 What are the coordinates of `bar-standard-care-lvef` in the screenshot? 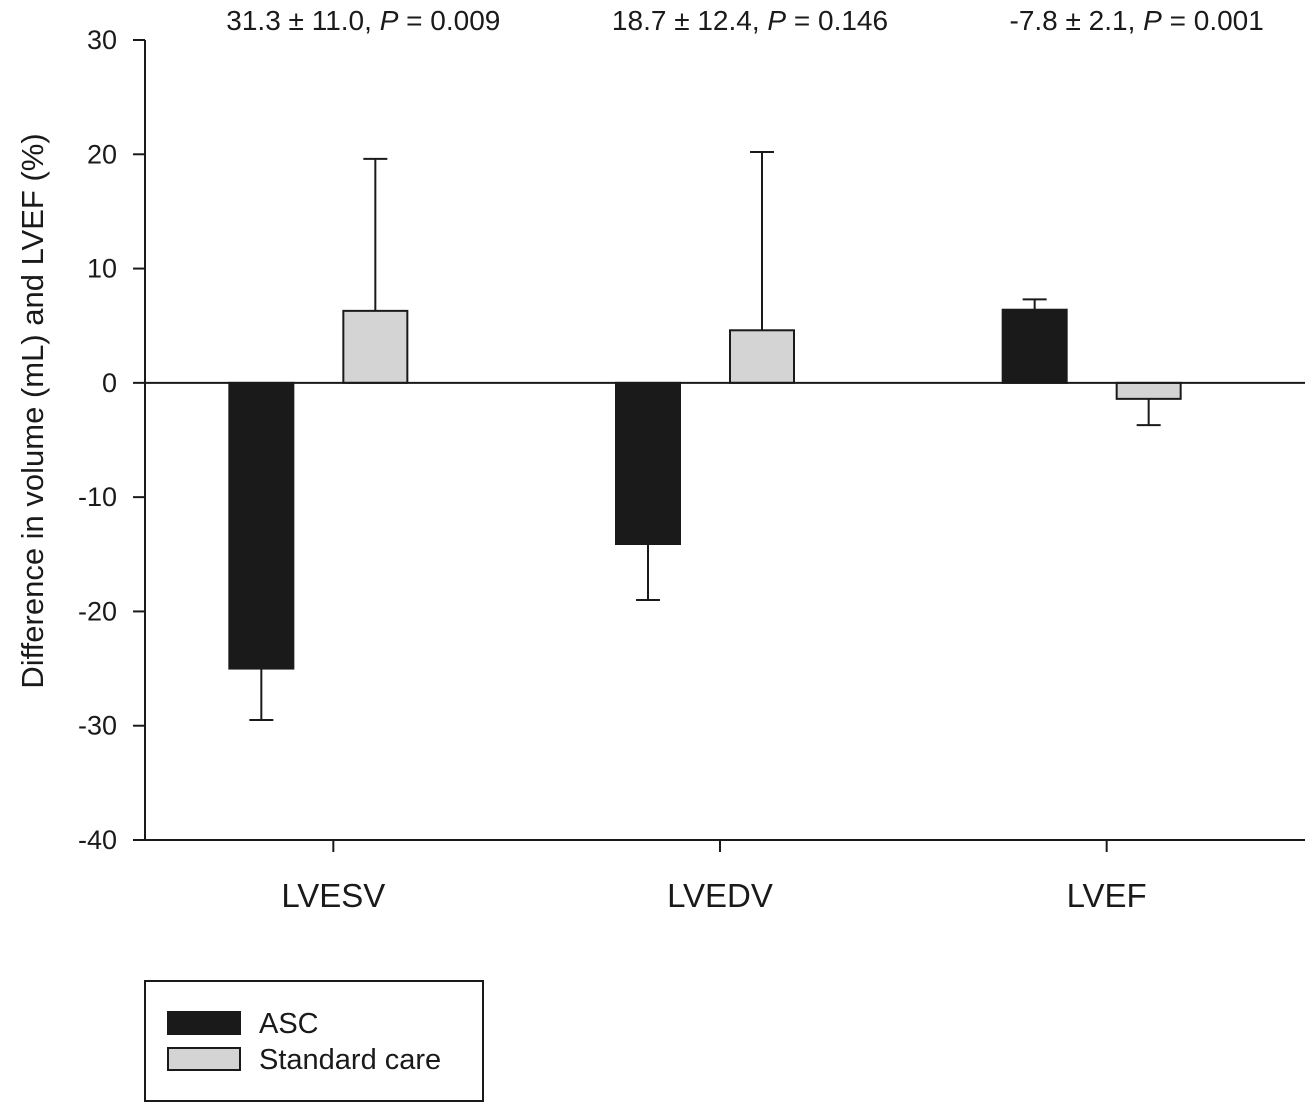 It's located at (1148, 390).